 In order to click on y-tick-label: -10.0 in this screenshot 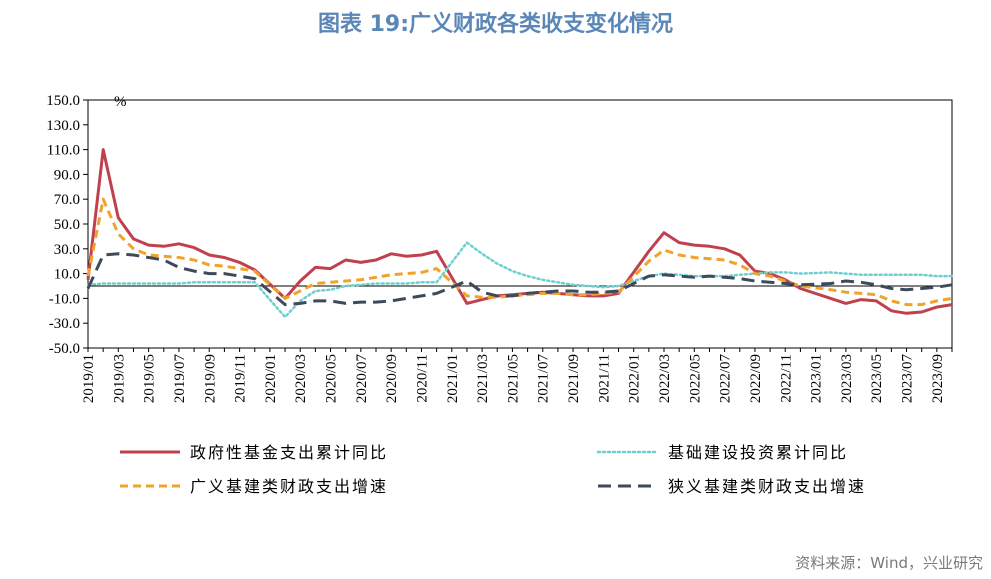, I will do `click(64, 299)`.